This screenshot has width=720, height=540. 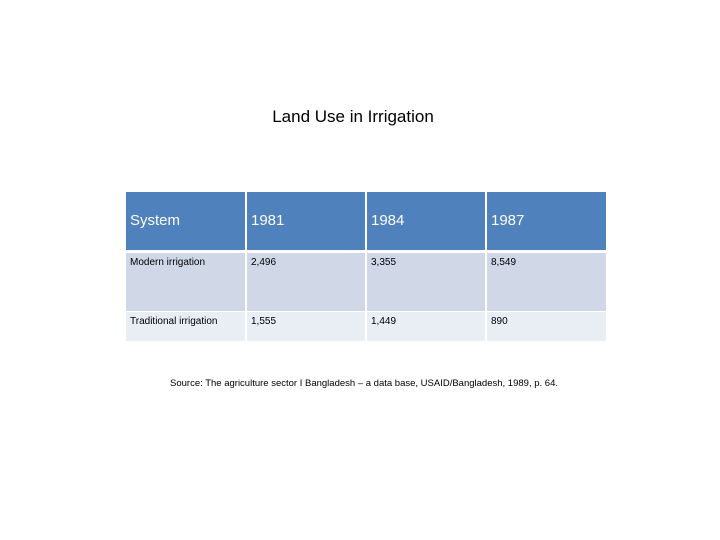 I want to click on page-title: Land Use in Irrigation, so click(x=353, y=116).